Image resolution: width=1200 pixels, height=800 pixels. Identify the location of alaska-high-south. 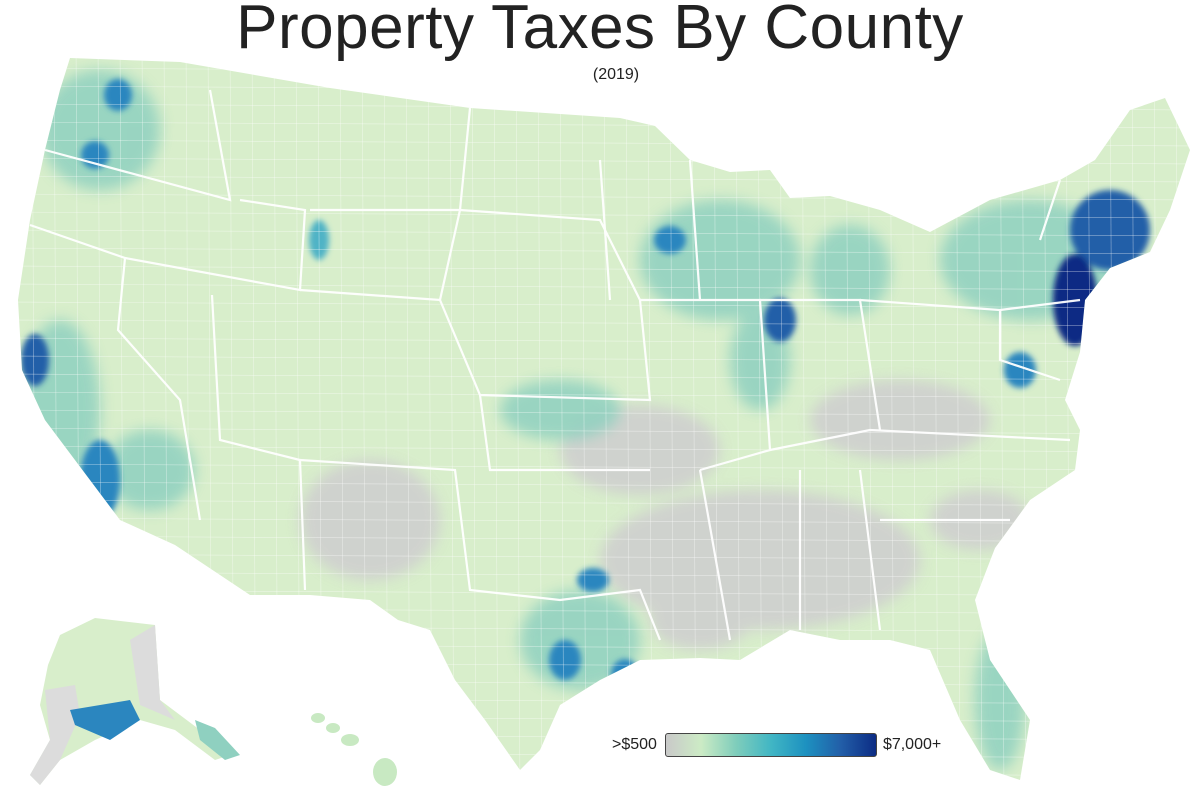
(105, 720).